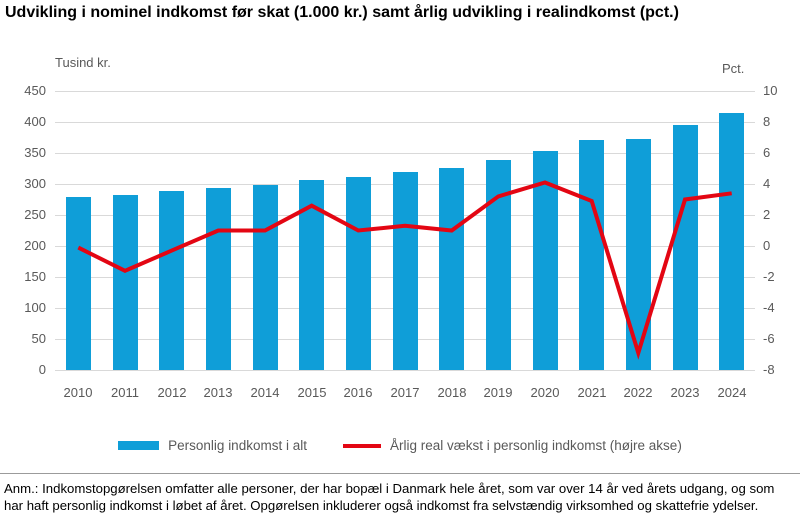 Image resolution: width=800 pixels, height=531 pixels. I want to click on x-axis-label-2019: 2019, so click(498, 392).